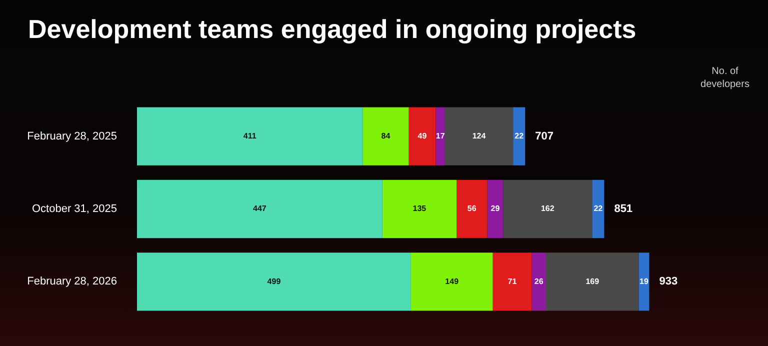 This screenshot has height=346, width=768. Describe the element at coordinates (479, 136) in the screenshot. I see `data-label: 124` at that location.